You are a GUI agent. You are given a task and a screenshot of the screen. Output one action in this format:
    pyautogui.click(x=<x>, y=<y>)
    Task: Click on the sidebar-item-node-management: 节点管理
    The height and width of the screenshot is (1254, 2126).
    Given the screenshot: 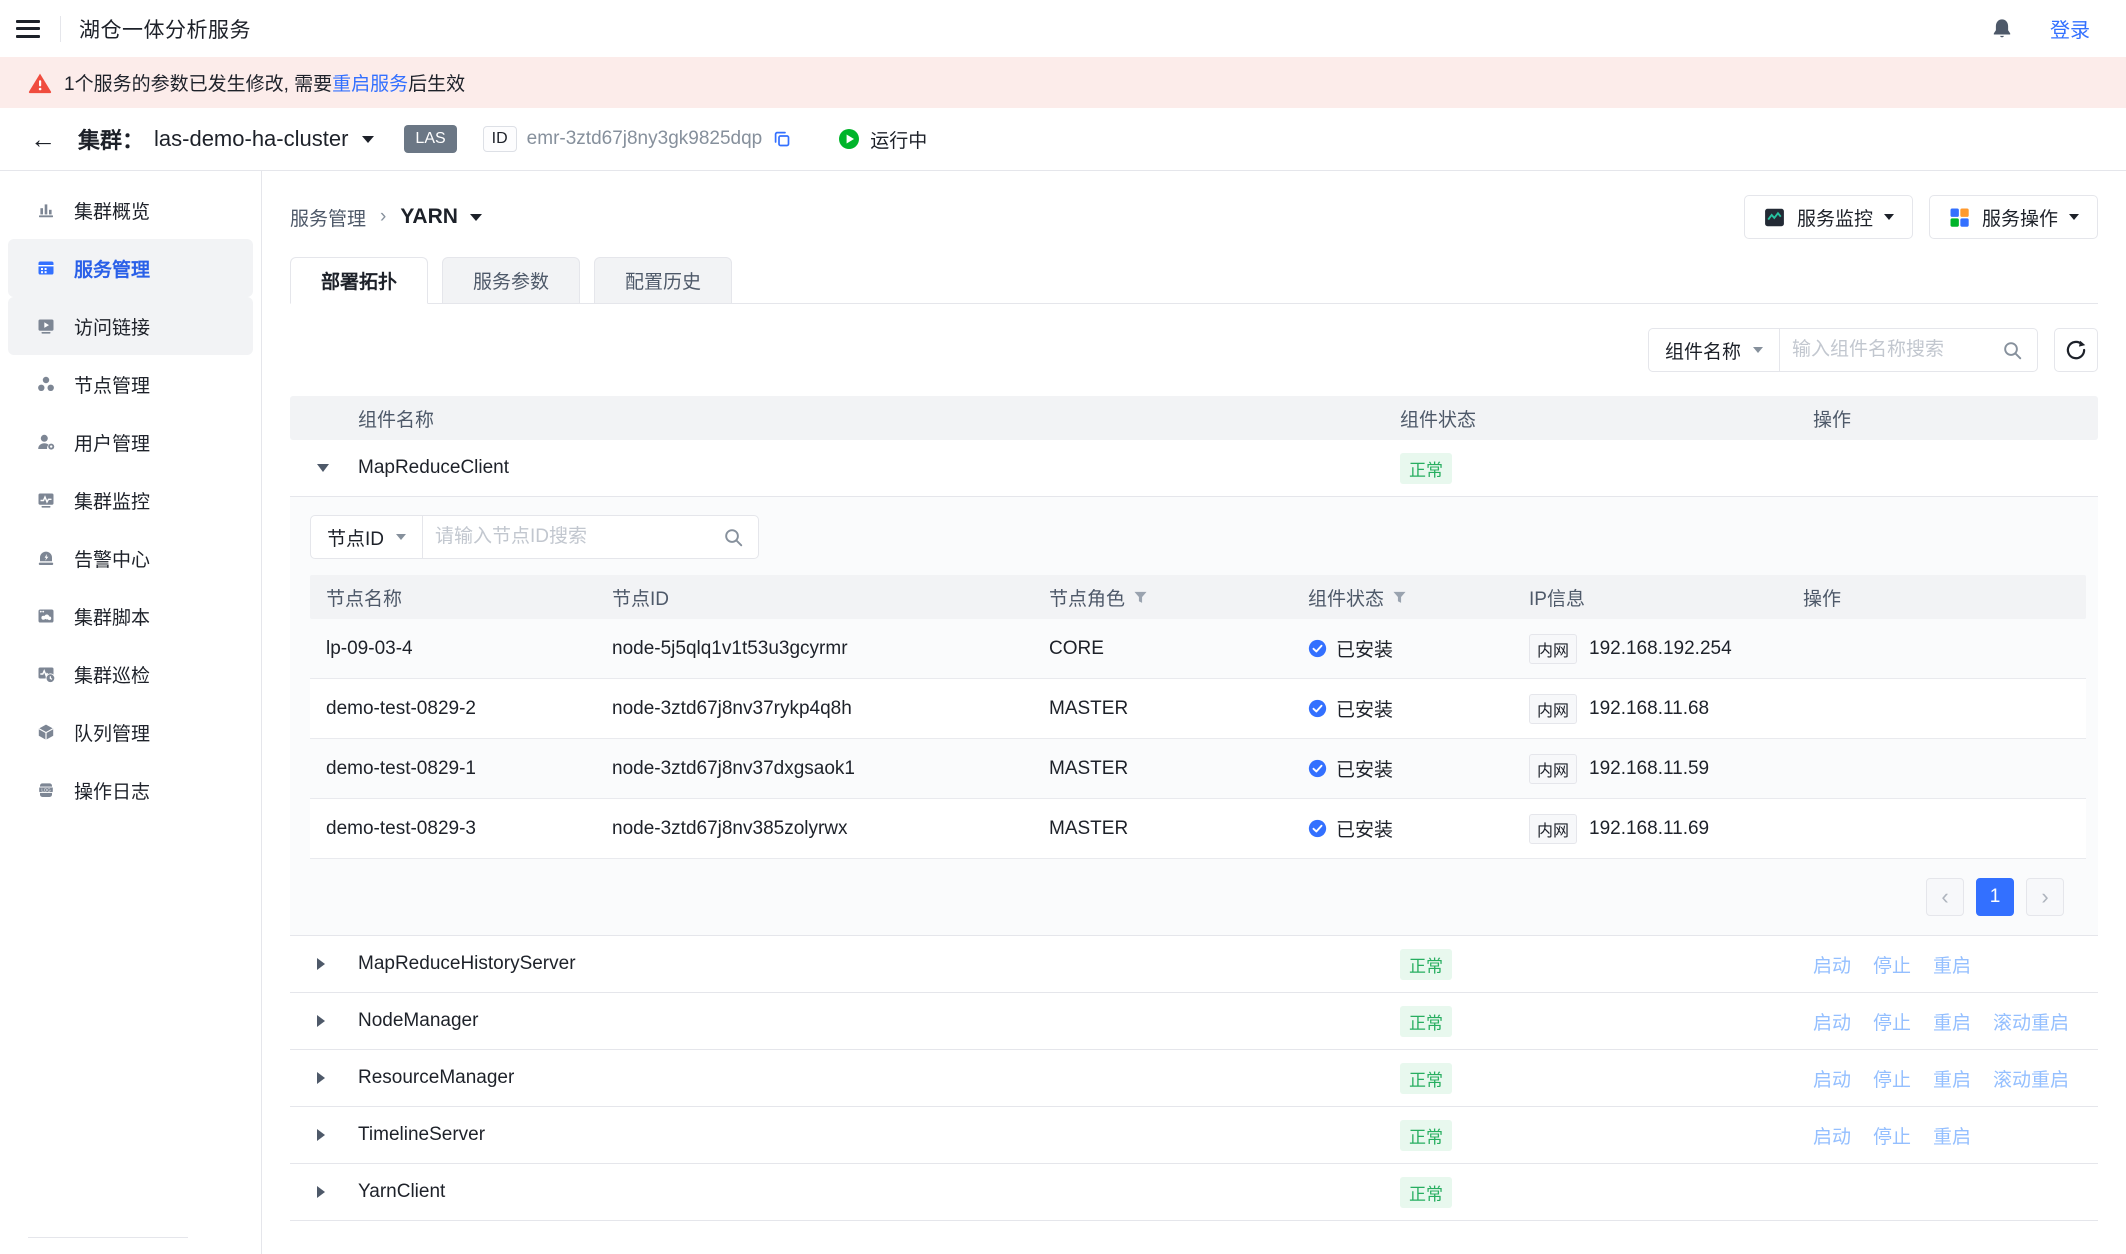 What is the action you would take?
    pyautogui.click(x=130, y=384)
    